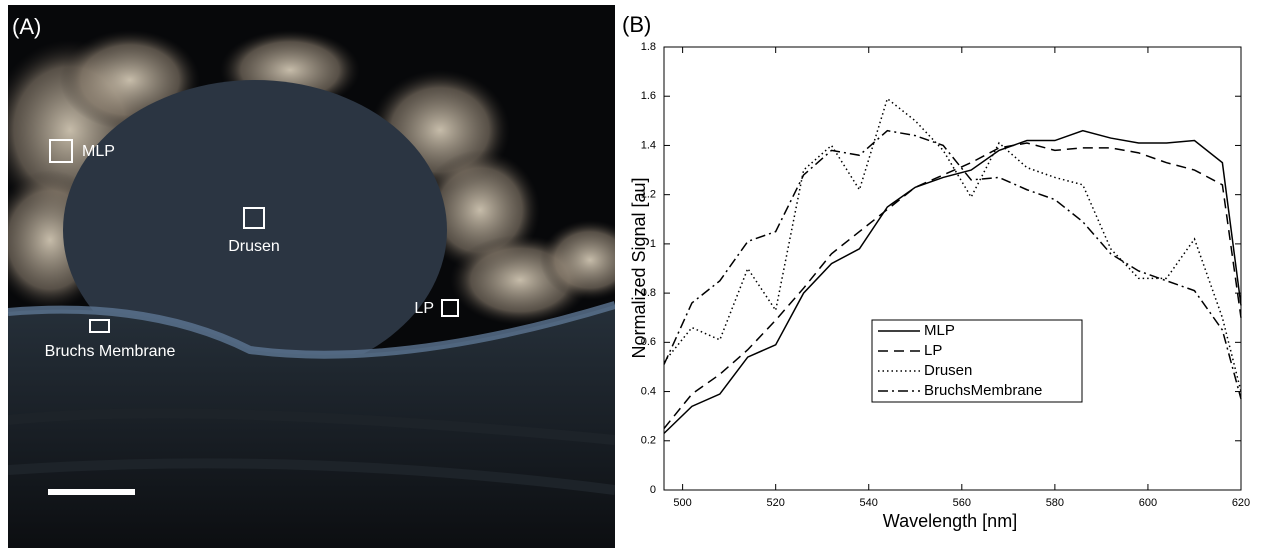 The width and height of the screenshot is (1269, 548). What do you see at coordinates (648, 342) in the screenshot?
I see `y-tick-label: 0.6` at bounding box center [648, 342].